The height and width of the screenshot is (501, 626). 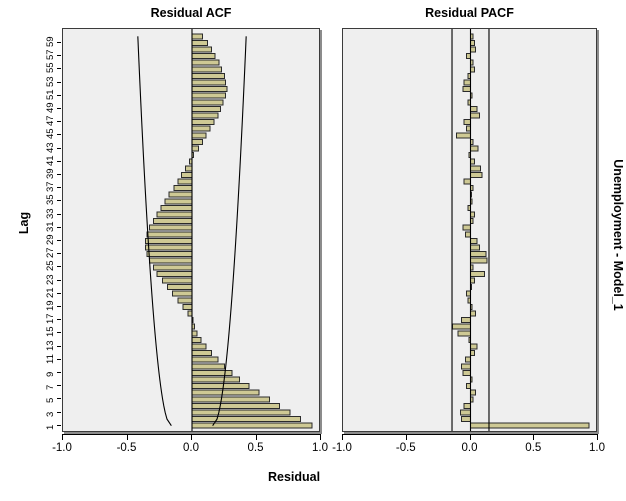 What do you see at coordinates (50, 239) in the screenshot?
I see `lag-tick-label: 29` at bounding box center [50, 239].